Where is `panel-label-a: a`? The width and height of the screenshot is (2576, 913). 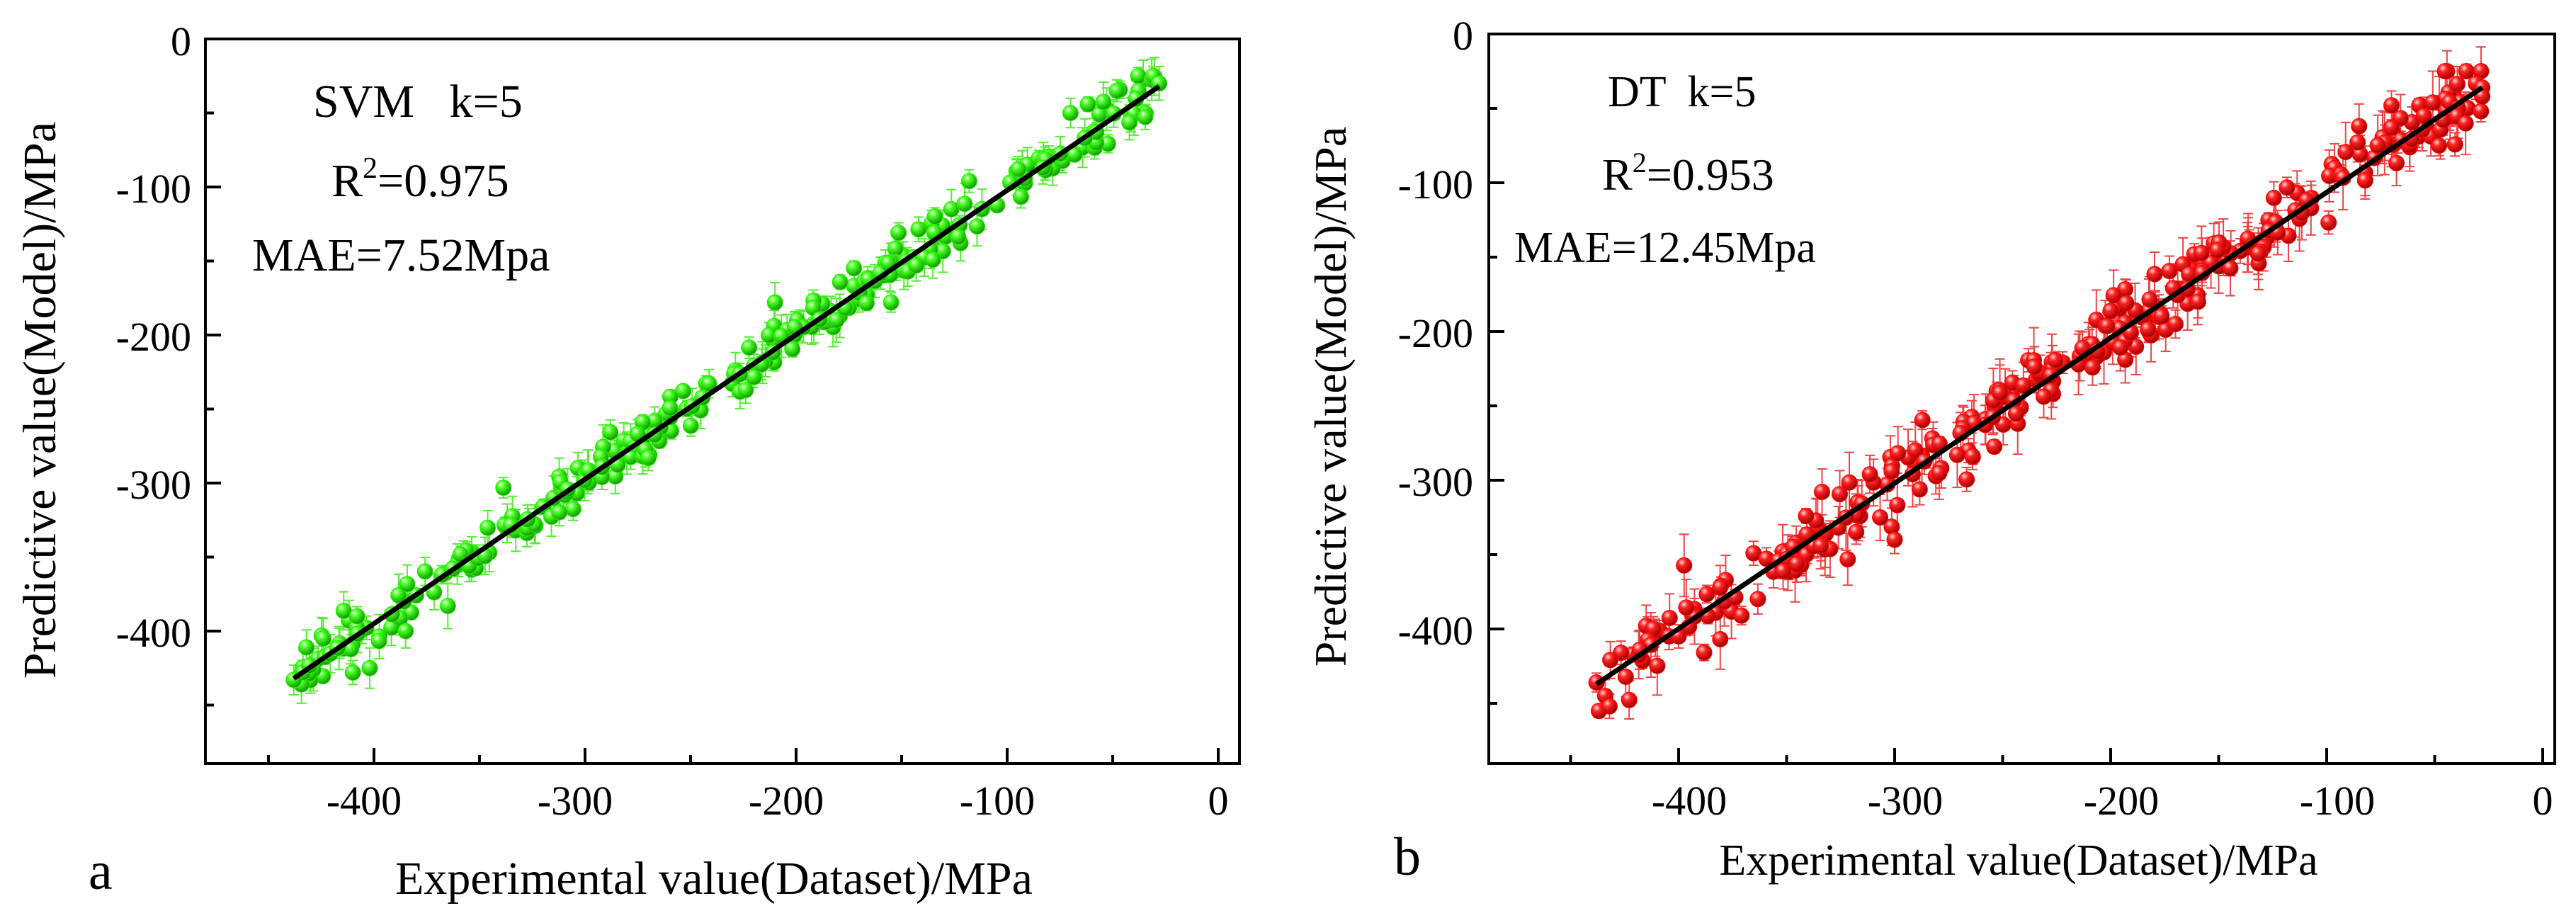
panel-label-a: a is located at coordinates (101, 871).